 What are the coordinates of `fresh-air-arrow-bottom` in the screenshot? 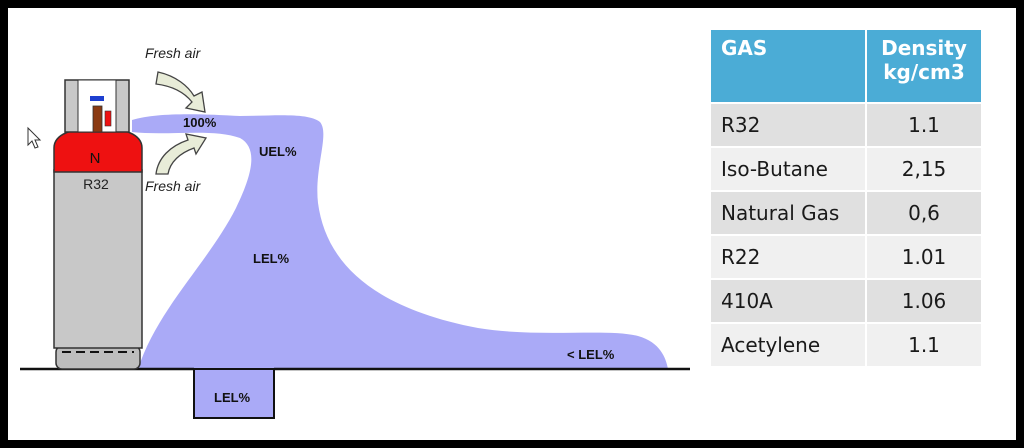 It's located at (181, 154).